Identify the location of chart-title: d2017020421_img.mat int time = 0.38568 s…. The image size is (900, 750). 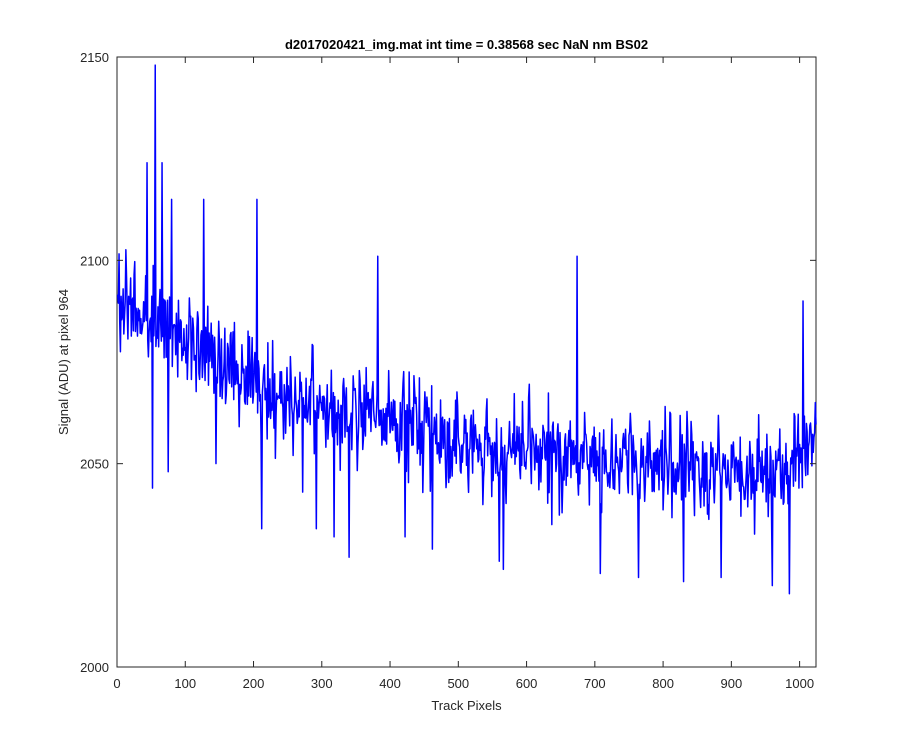
(466, 44).